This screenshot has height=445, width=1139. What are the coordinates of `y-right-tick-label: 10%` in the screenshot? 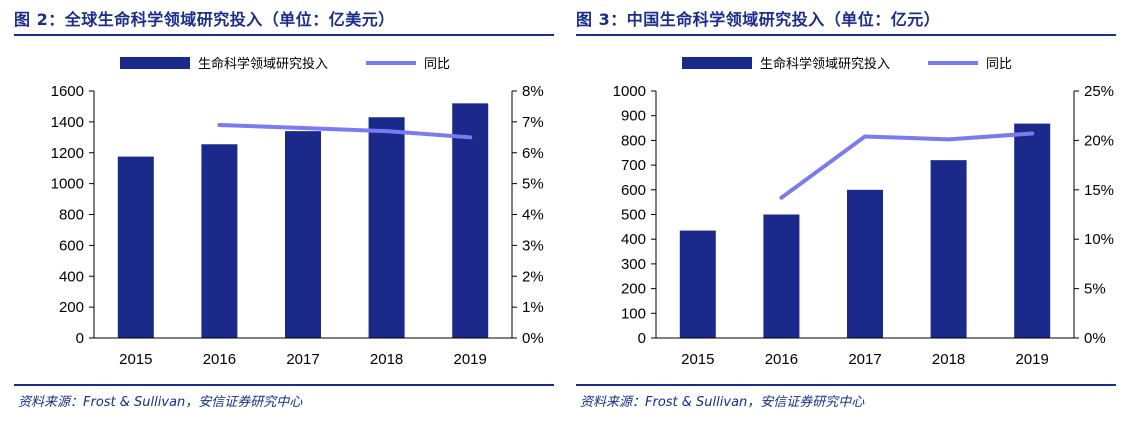 It's located at (1099, 239).